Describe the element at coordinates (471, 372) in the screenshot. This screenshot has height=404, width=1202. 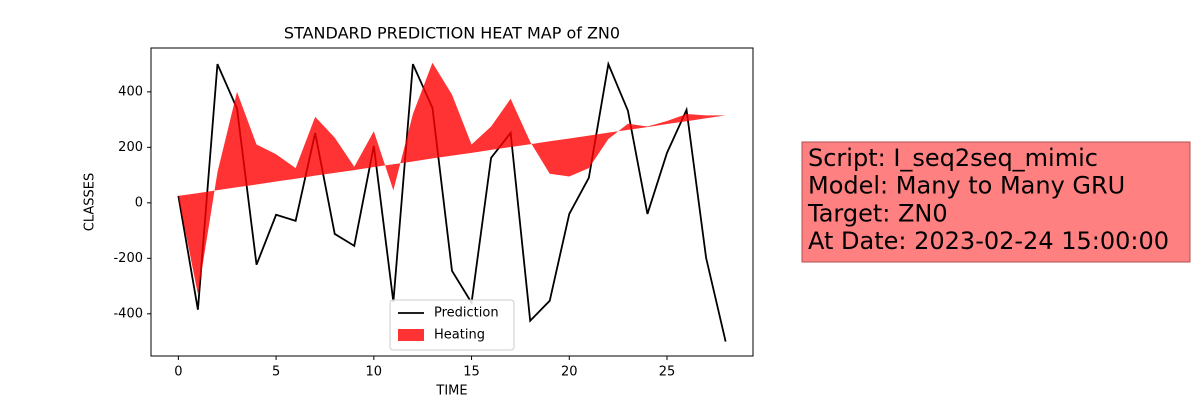
I see `x-tick-label: 15` at that location.